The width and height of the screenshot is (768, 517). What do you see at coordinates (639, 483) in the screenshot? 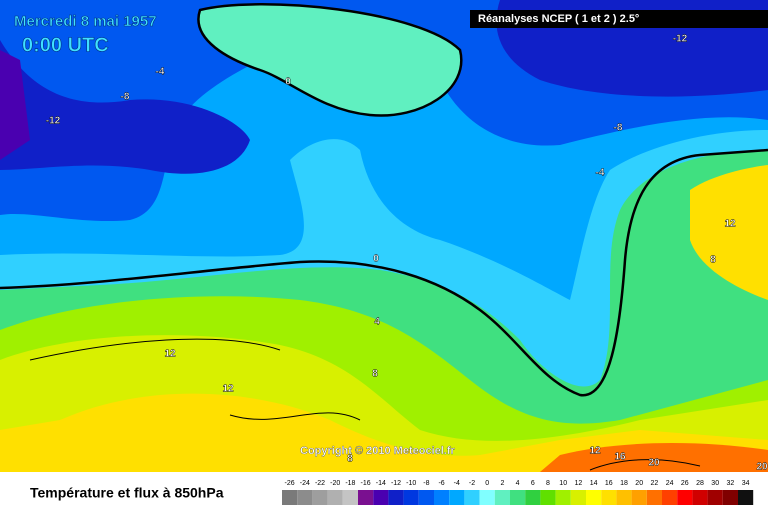
I see `scale-label: 20` at bounding box center [639, 483].